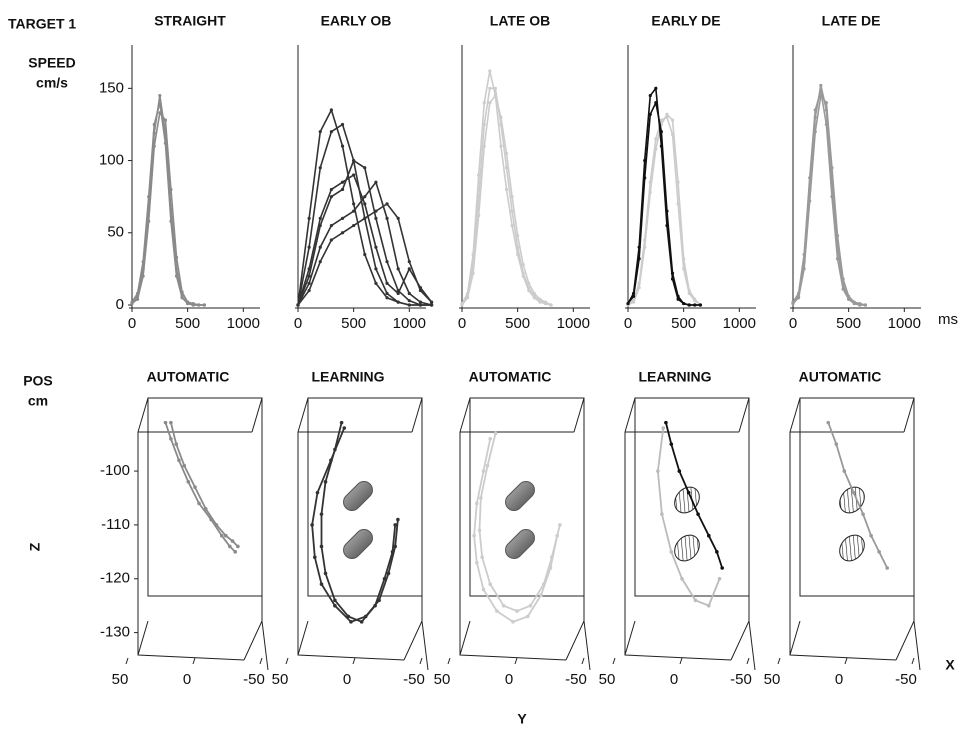 The image size is (959, 730). I want to click on time-unit: ms, so click(948, 319).